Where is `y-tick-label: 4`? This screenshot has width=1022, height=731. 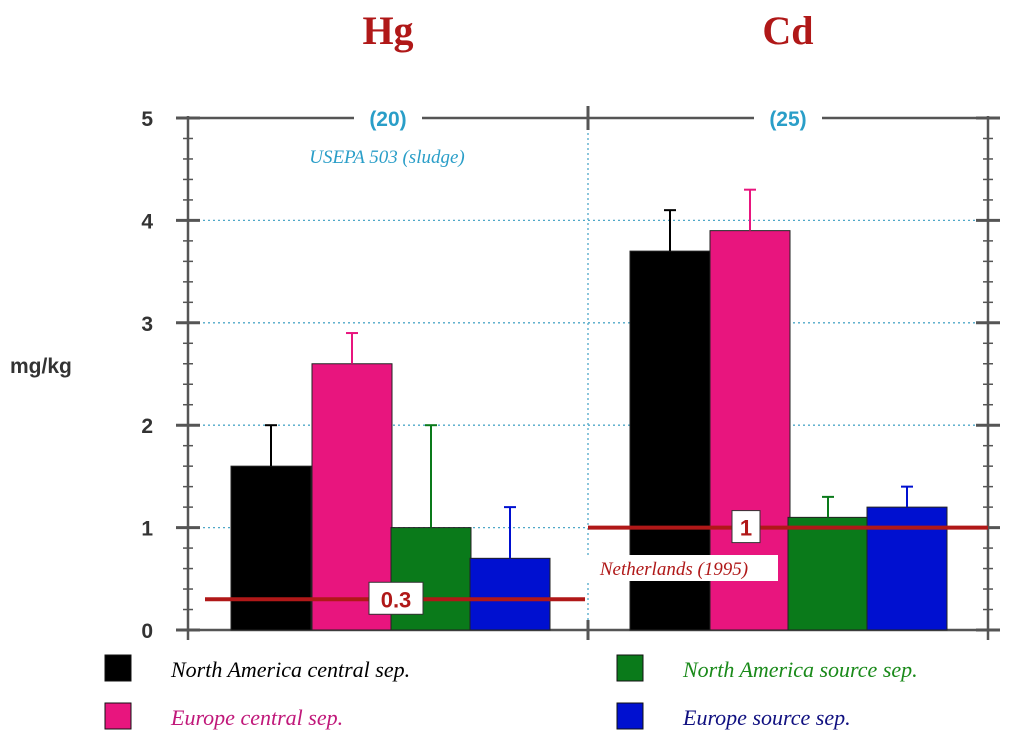
y-tick-label: 4 is located at coordinates (147, 221).